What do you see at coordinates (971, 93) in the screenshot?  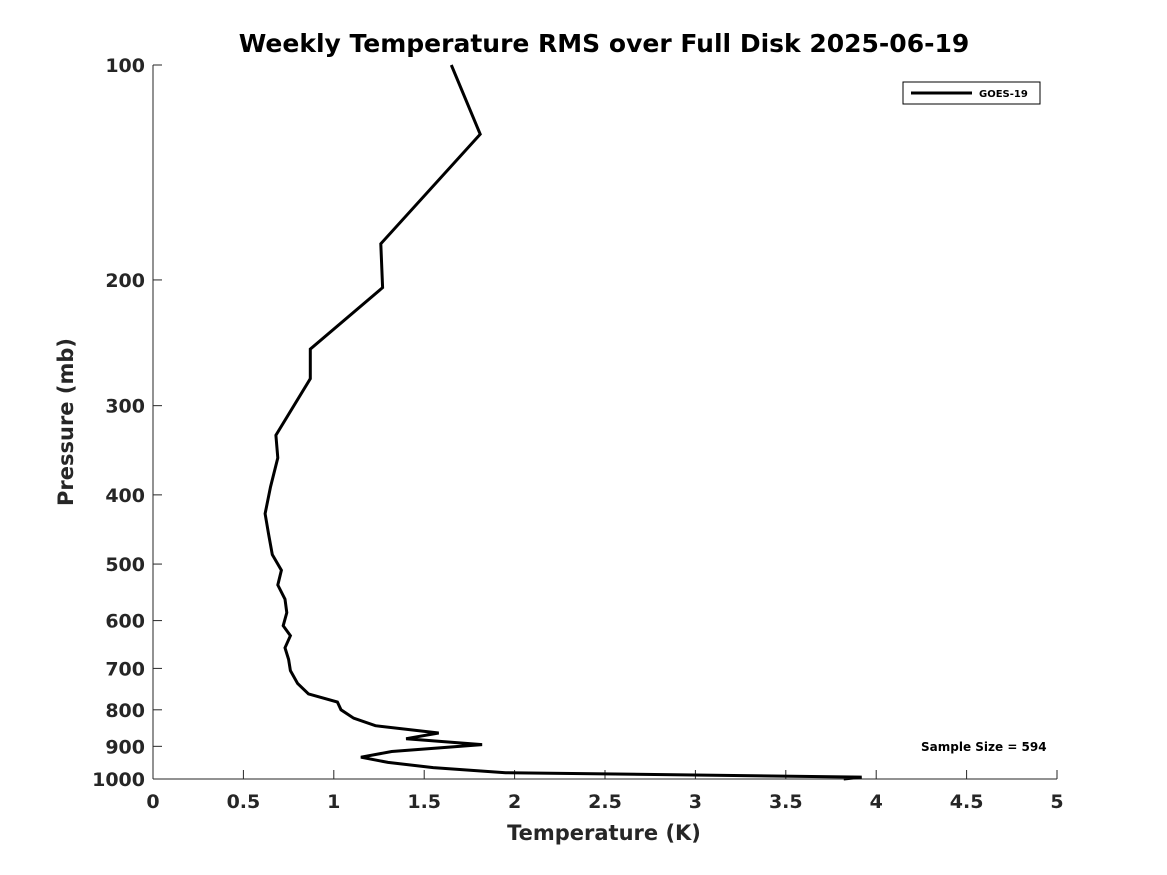 I see `legend: GOES-19` at bounding box center [971, 93].